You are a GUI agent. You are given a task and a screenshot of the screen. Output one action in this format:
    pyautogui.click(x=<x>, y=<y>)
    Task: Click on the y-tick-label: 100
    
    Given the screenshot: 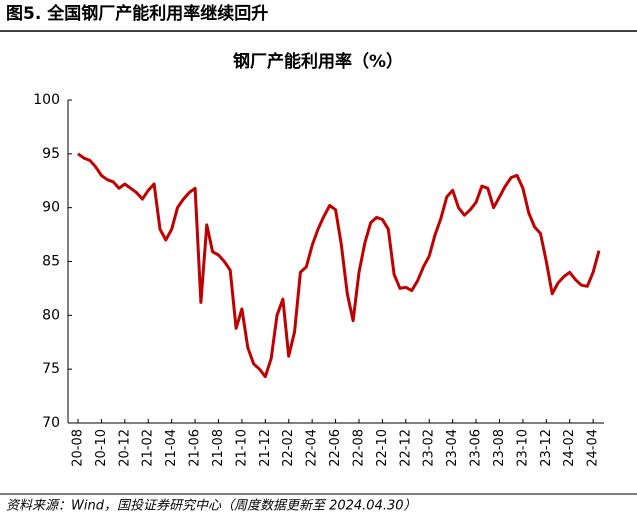 What is the action you would take?
    pyautogui.click(x=46, y=100)
    